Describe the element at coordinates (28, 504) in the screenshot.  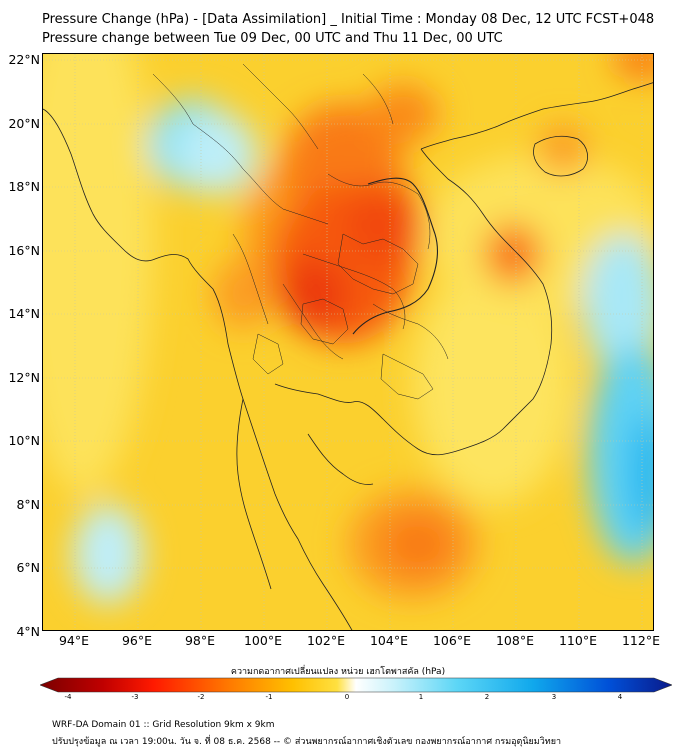
I see `lat-tick: 8°N` at that location.